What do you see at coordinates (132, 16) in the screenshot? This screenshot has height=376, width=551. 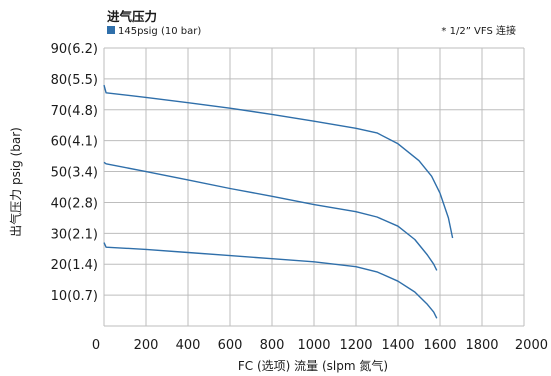 I see `legend-title: 进气压力` at bounding box center [132, 16].